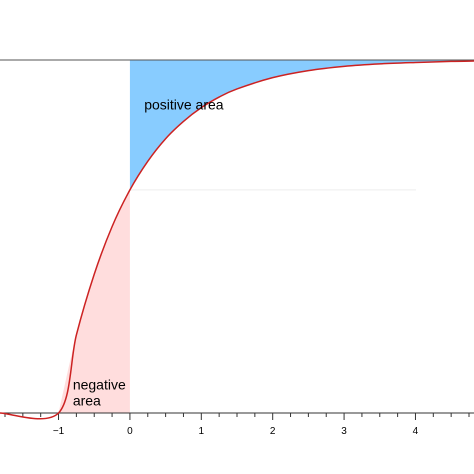 The width and height of the screenshot is (474, 474). Describe the element at coordinates (416, 431) in the screenshot. I see `x-tick-label: 4` at that location.